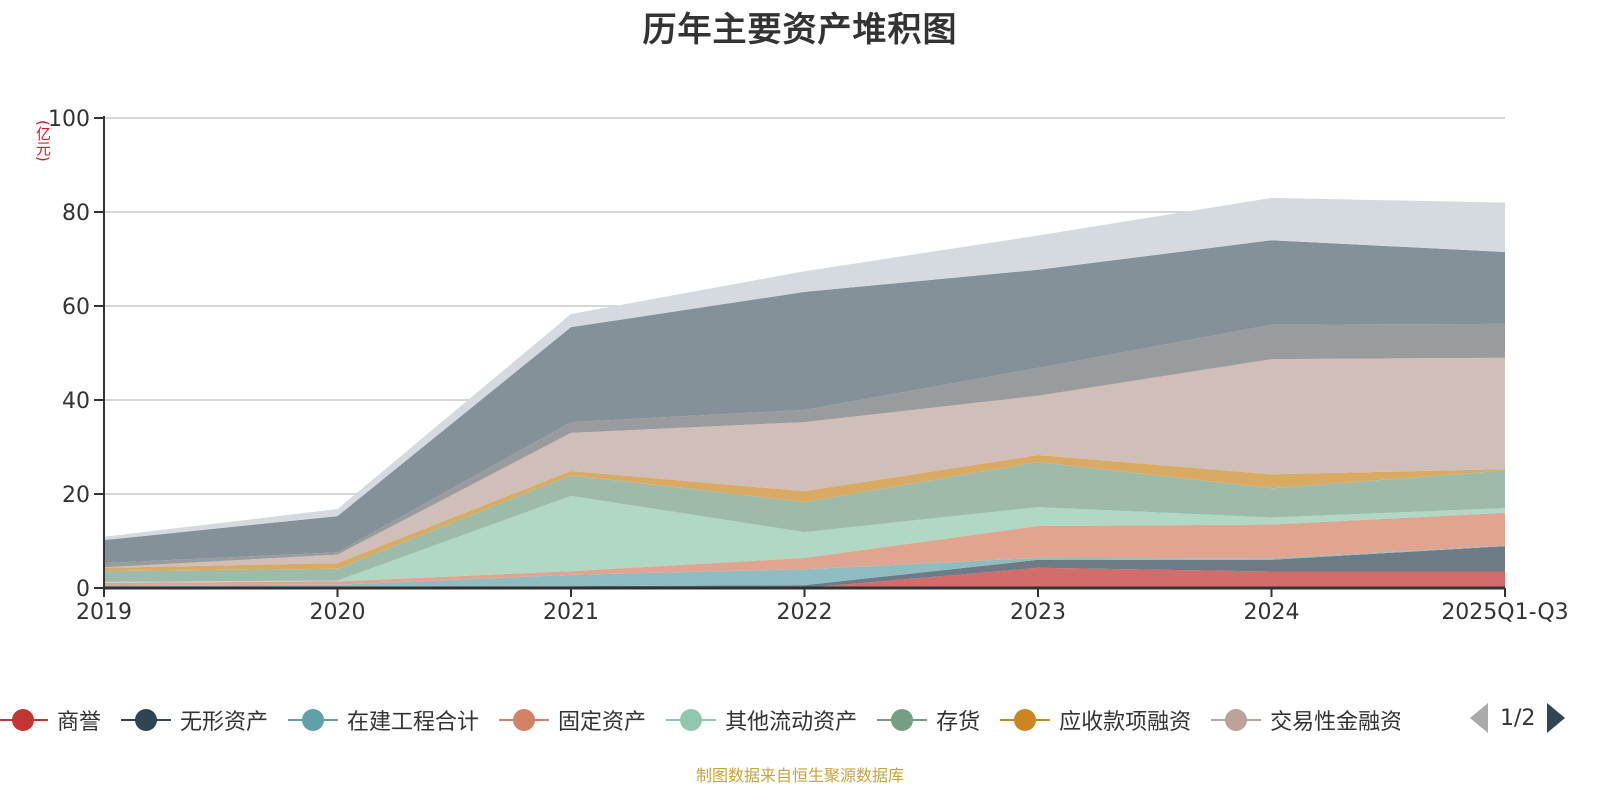 The image size is (1600, 800). I want to click on legend-item: 固定资产, so click(572, 720).